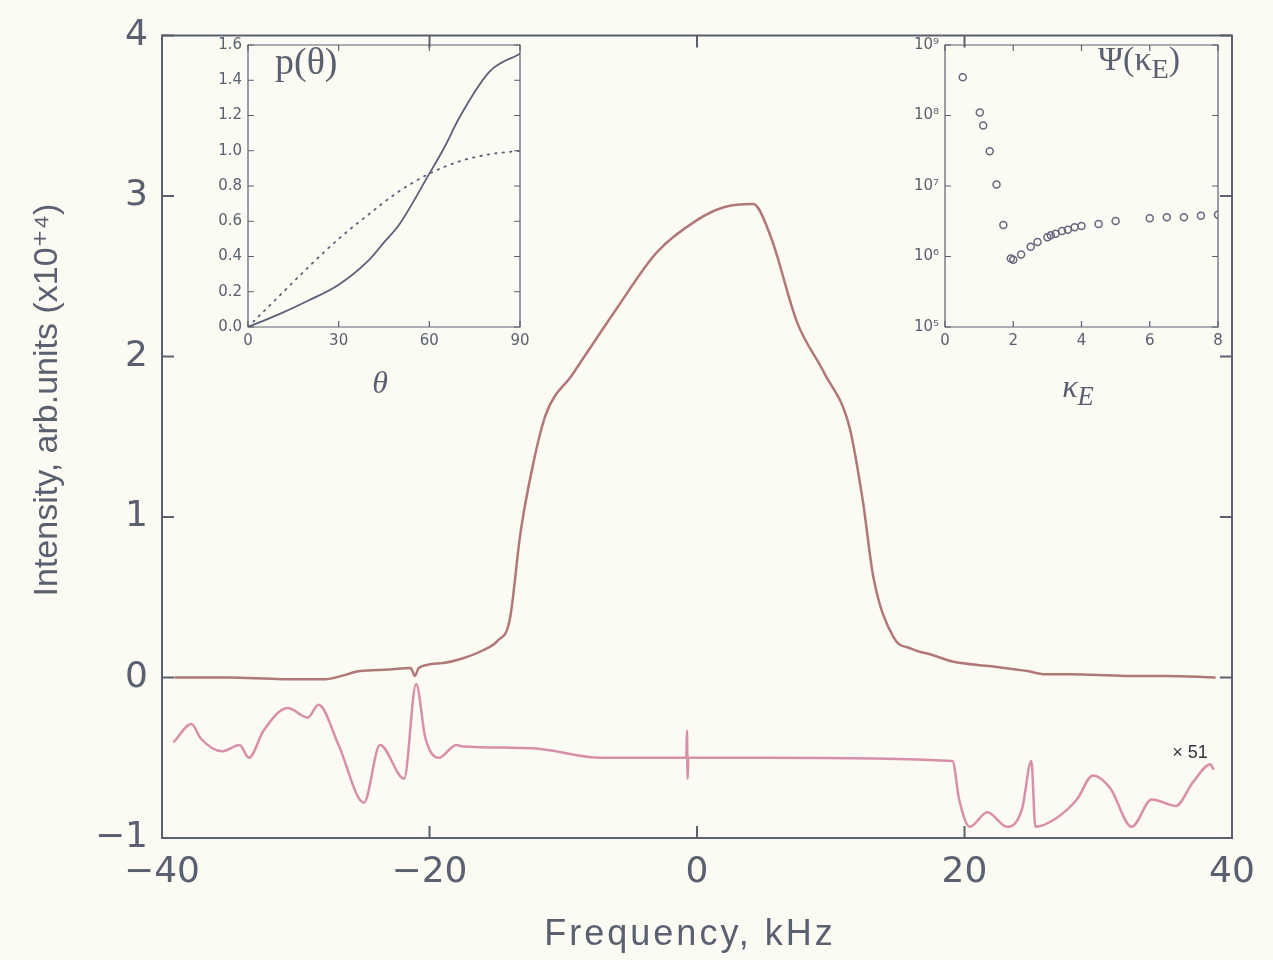  I want to click on x-tick-label: 60, so click(429, 339).